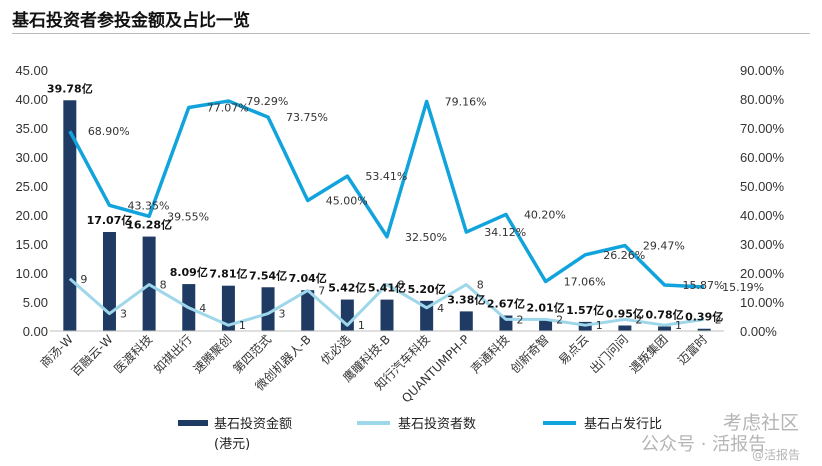 Image resolution: width=822 pixels, height=466 pixels. I want to click on right-tick-label: 60.00%, so click(762, 157).